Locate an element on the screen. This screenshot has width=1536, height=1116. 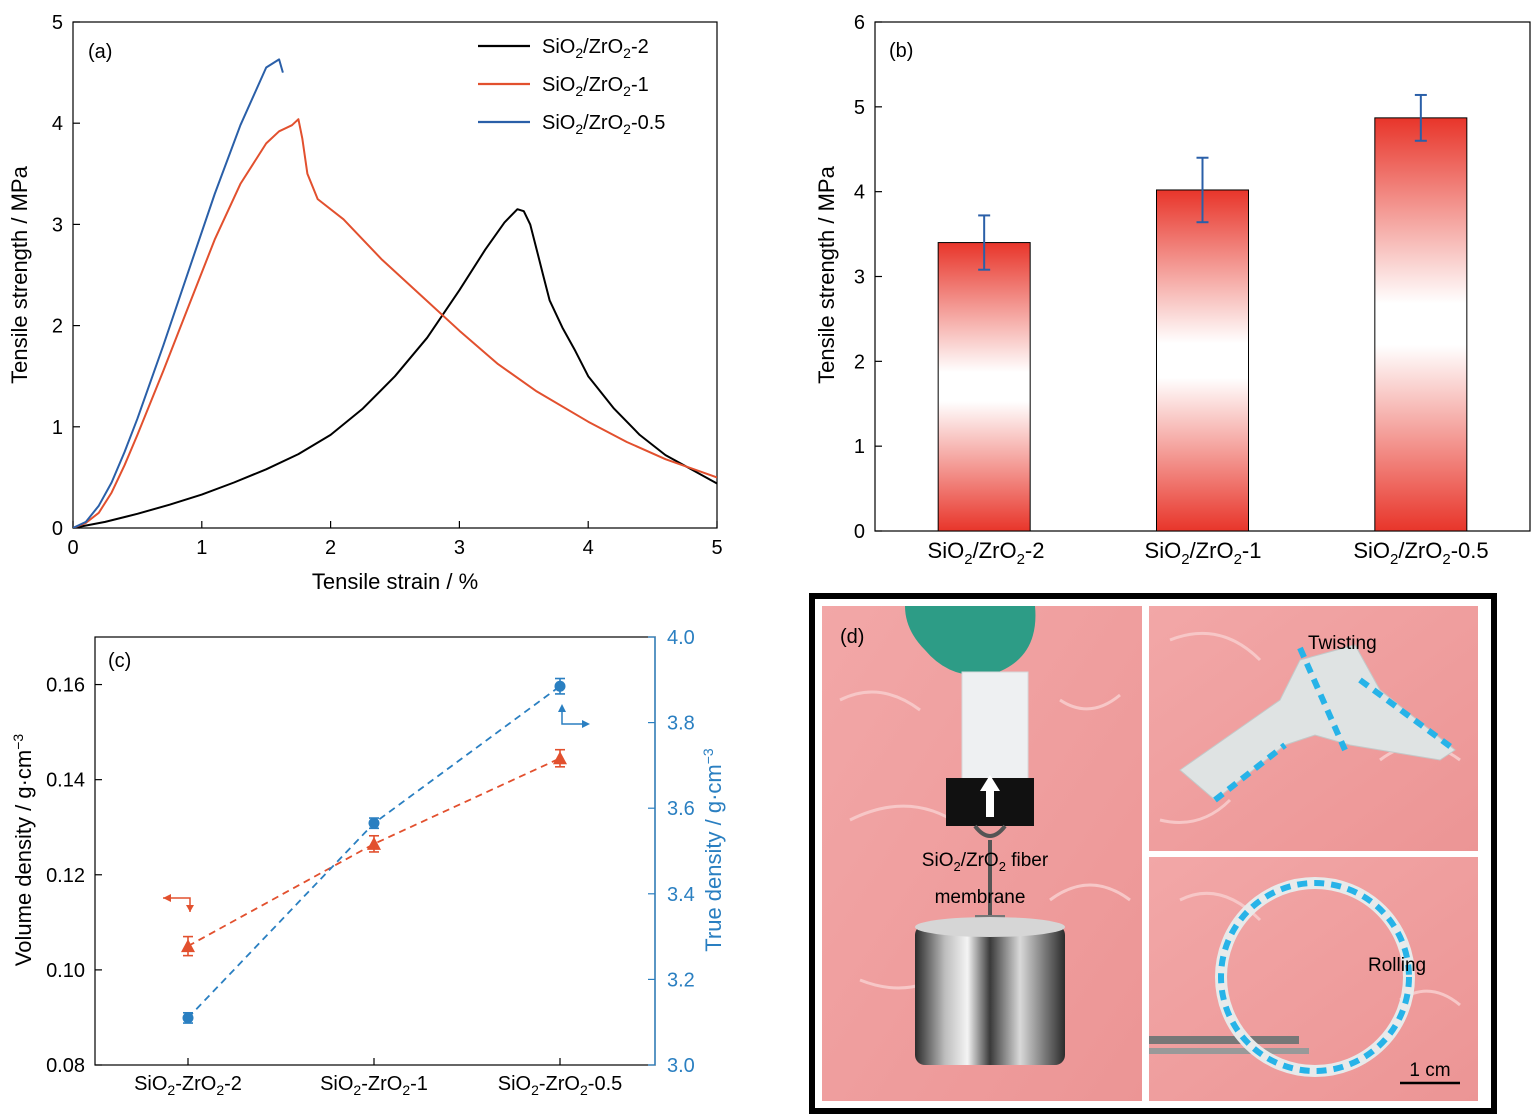
panel-c-right-y-tick-label: 4.0 is located at coordinates (681, 638).